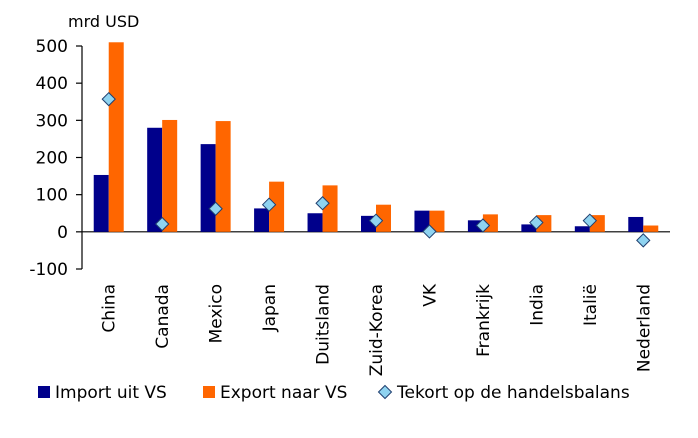 This screenshot has width=698, height=438. I want to click on legend-swatch-export, so click(209, 392).